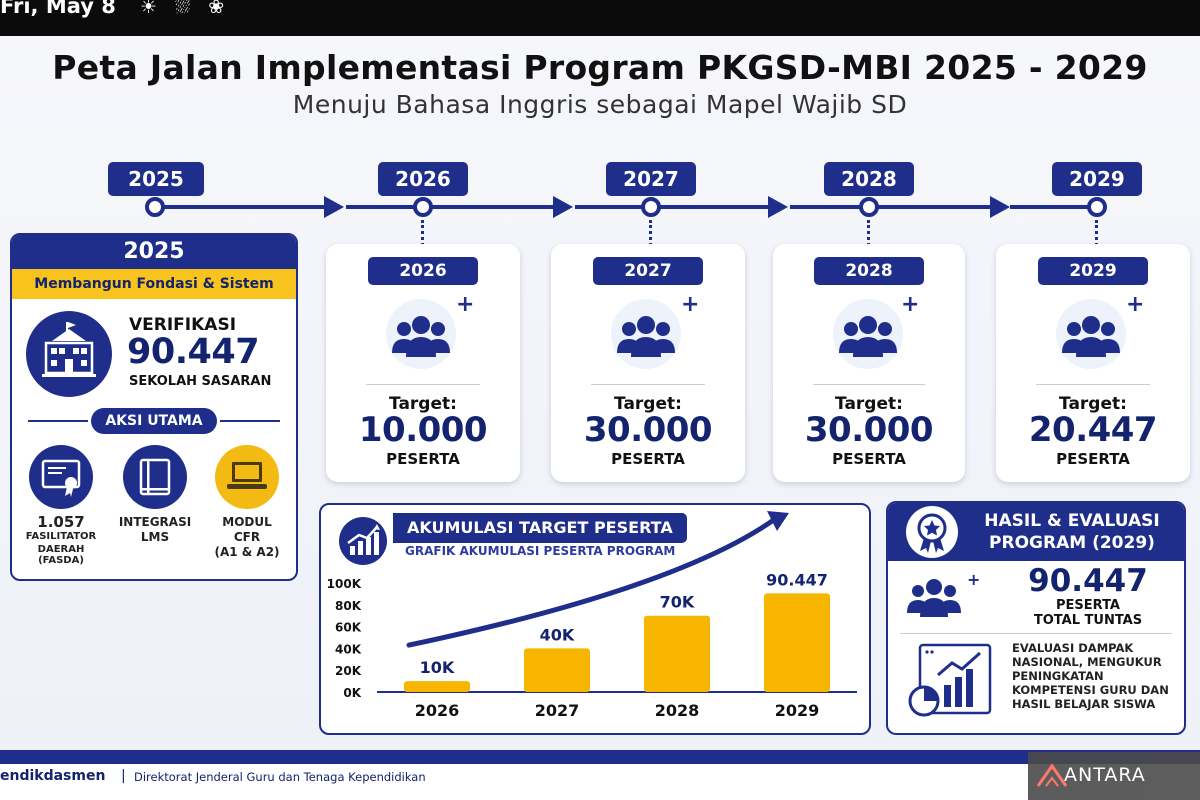 This screenshot has height=800, width=1200. I want to click on x-tick-label-2027: 2027, so click(557, 710).